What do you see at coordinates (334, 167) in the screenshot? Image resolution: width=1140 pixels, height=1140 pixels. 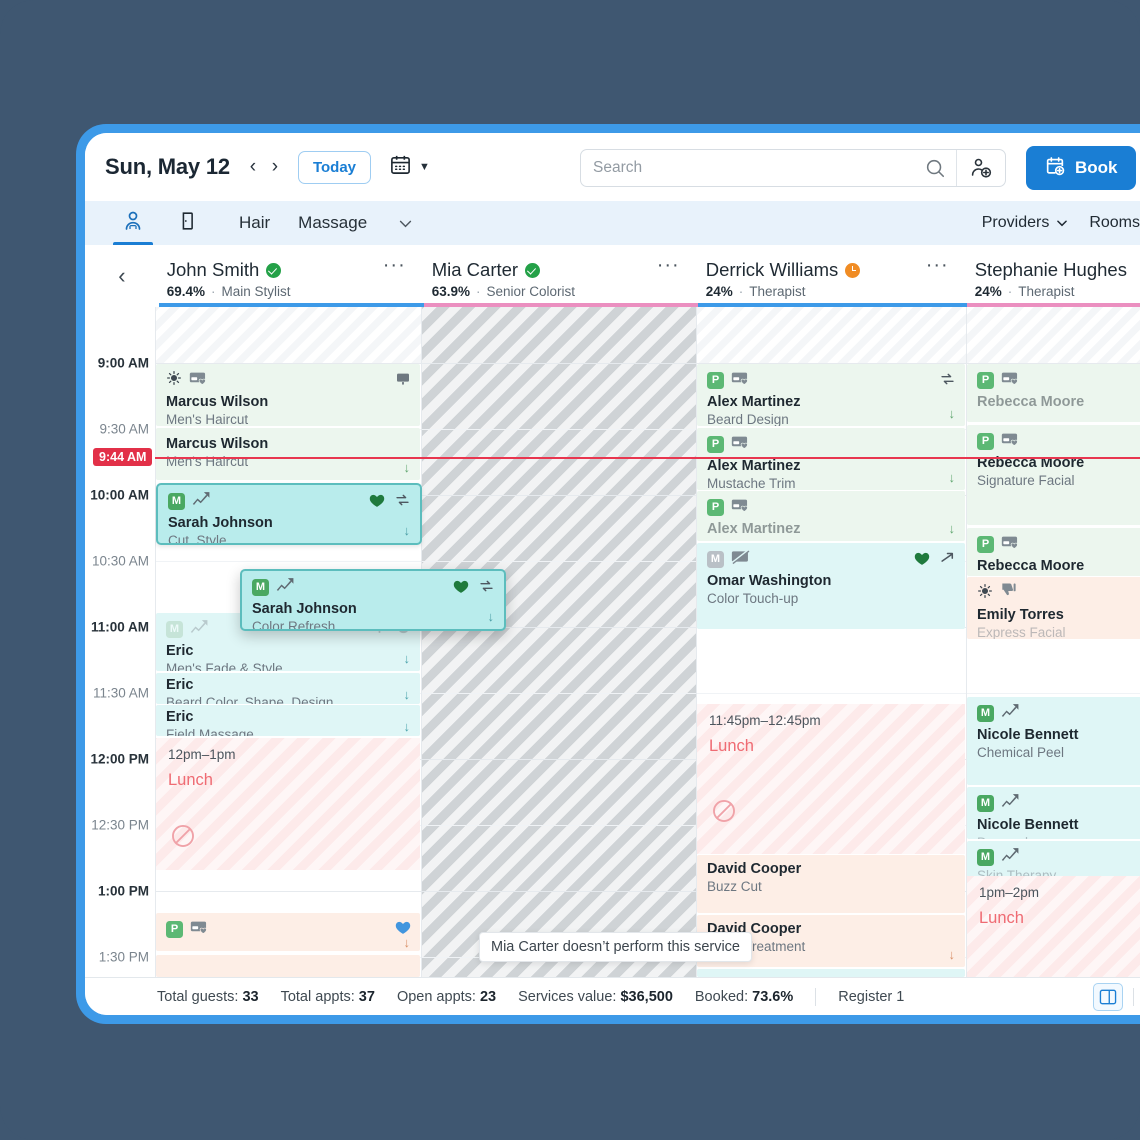 I see `today-button: Today` at bounding box center [334, 167].